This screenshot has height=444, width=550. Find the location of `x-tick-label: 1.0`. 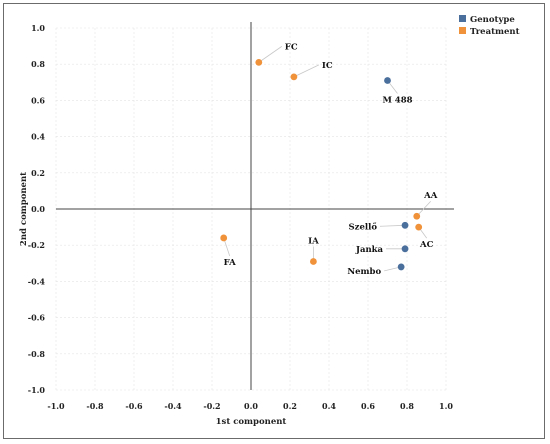

x-tick-label: 1.0 is located at coordinates (446, 406).